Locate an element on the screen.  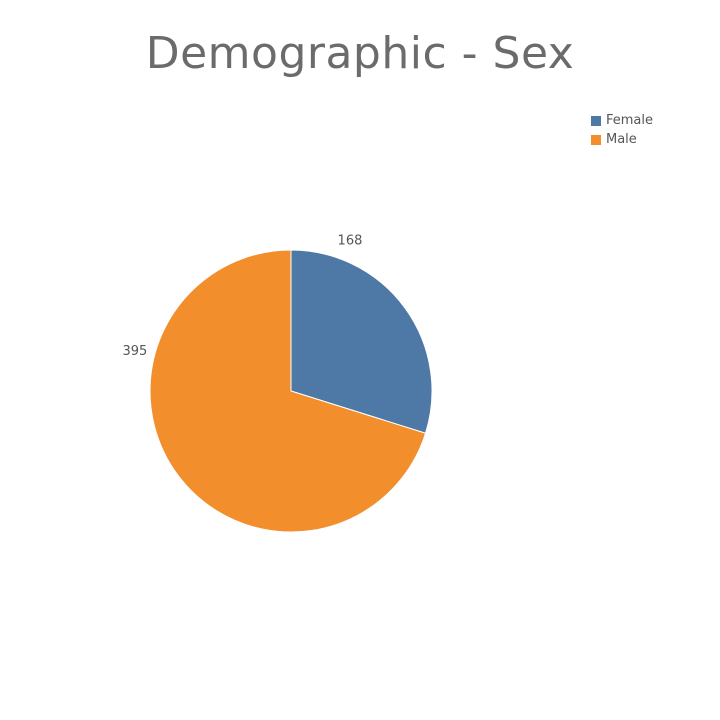
legend-label-male: Male is located at coordinates (621, 139).